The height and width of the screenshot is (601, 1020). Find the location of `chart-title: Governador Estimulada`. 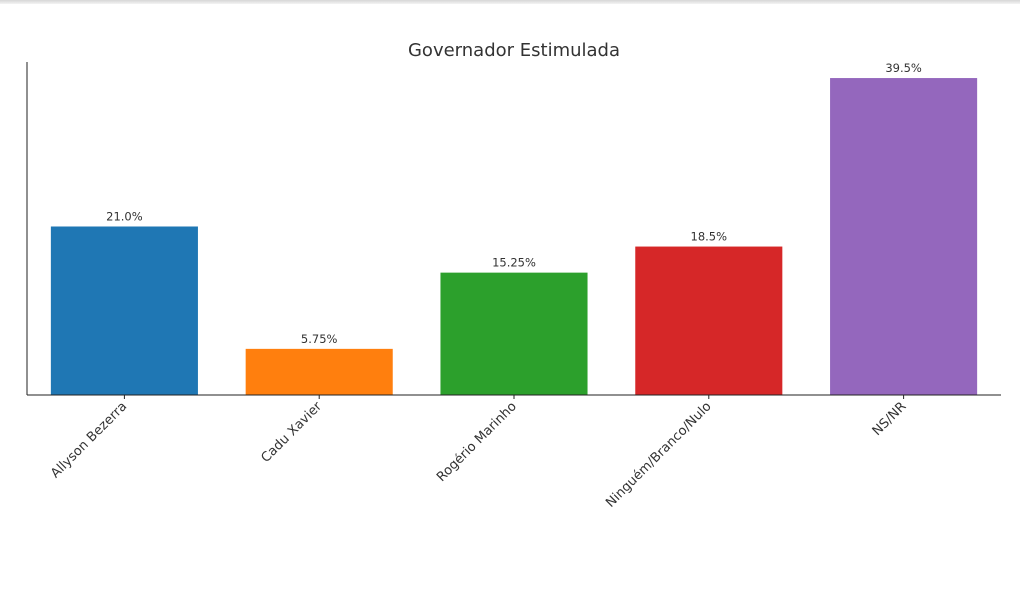

chart-title: Governador Estimulada is located at coordinates (514, 50).